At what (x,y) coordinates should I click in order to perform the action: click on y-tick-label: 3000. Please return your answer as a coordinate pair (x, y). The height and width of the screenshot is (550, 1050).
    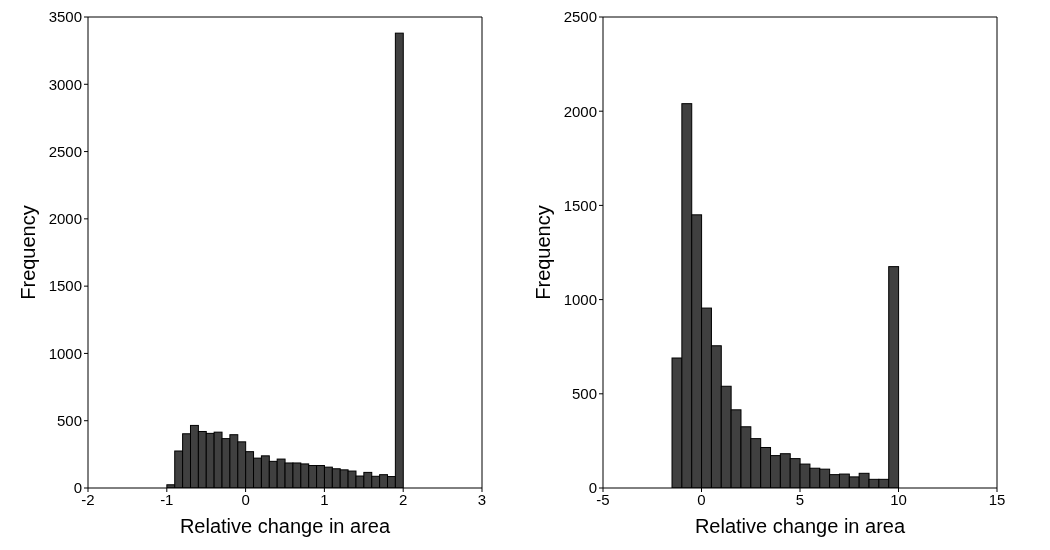
    Looking at the image, I should click on (65, 84).